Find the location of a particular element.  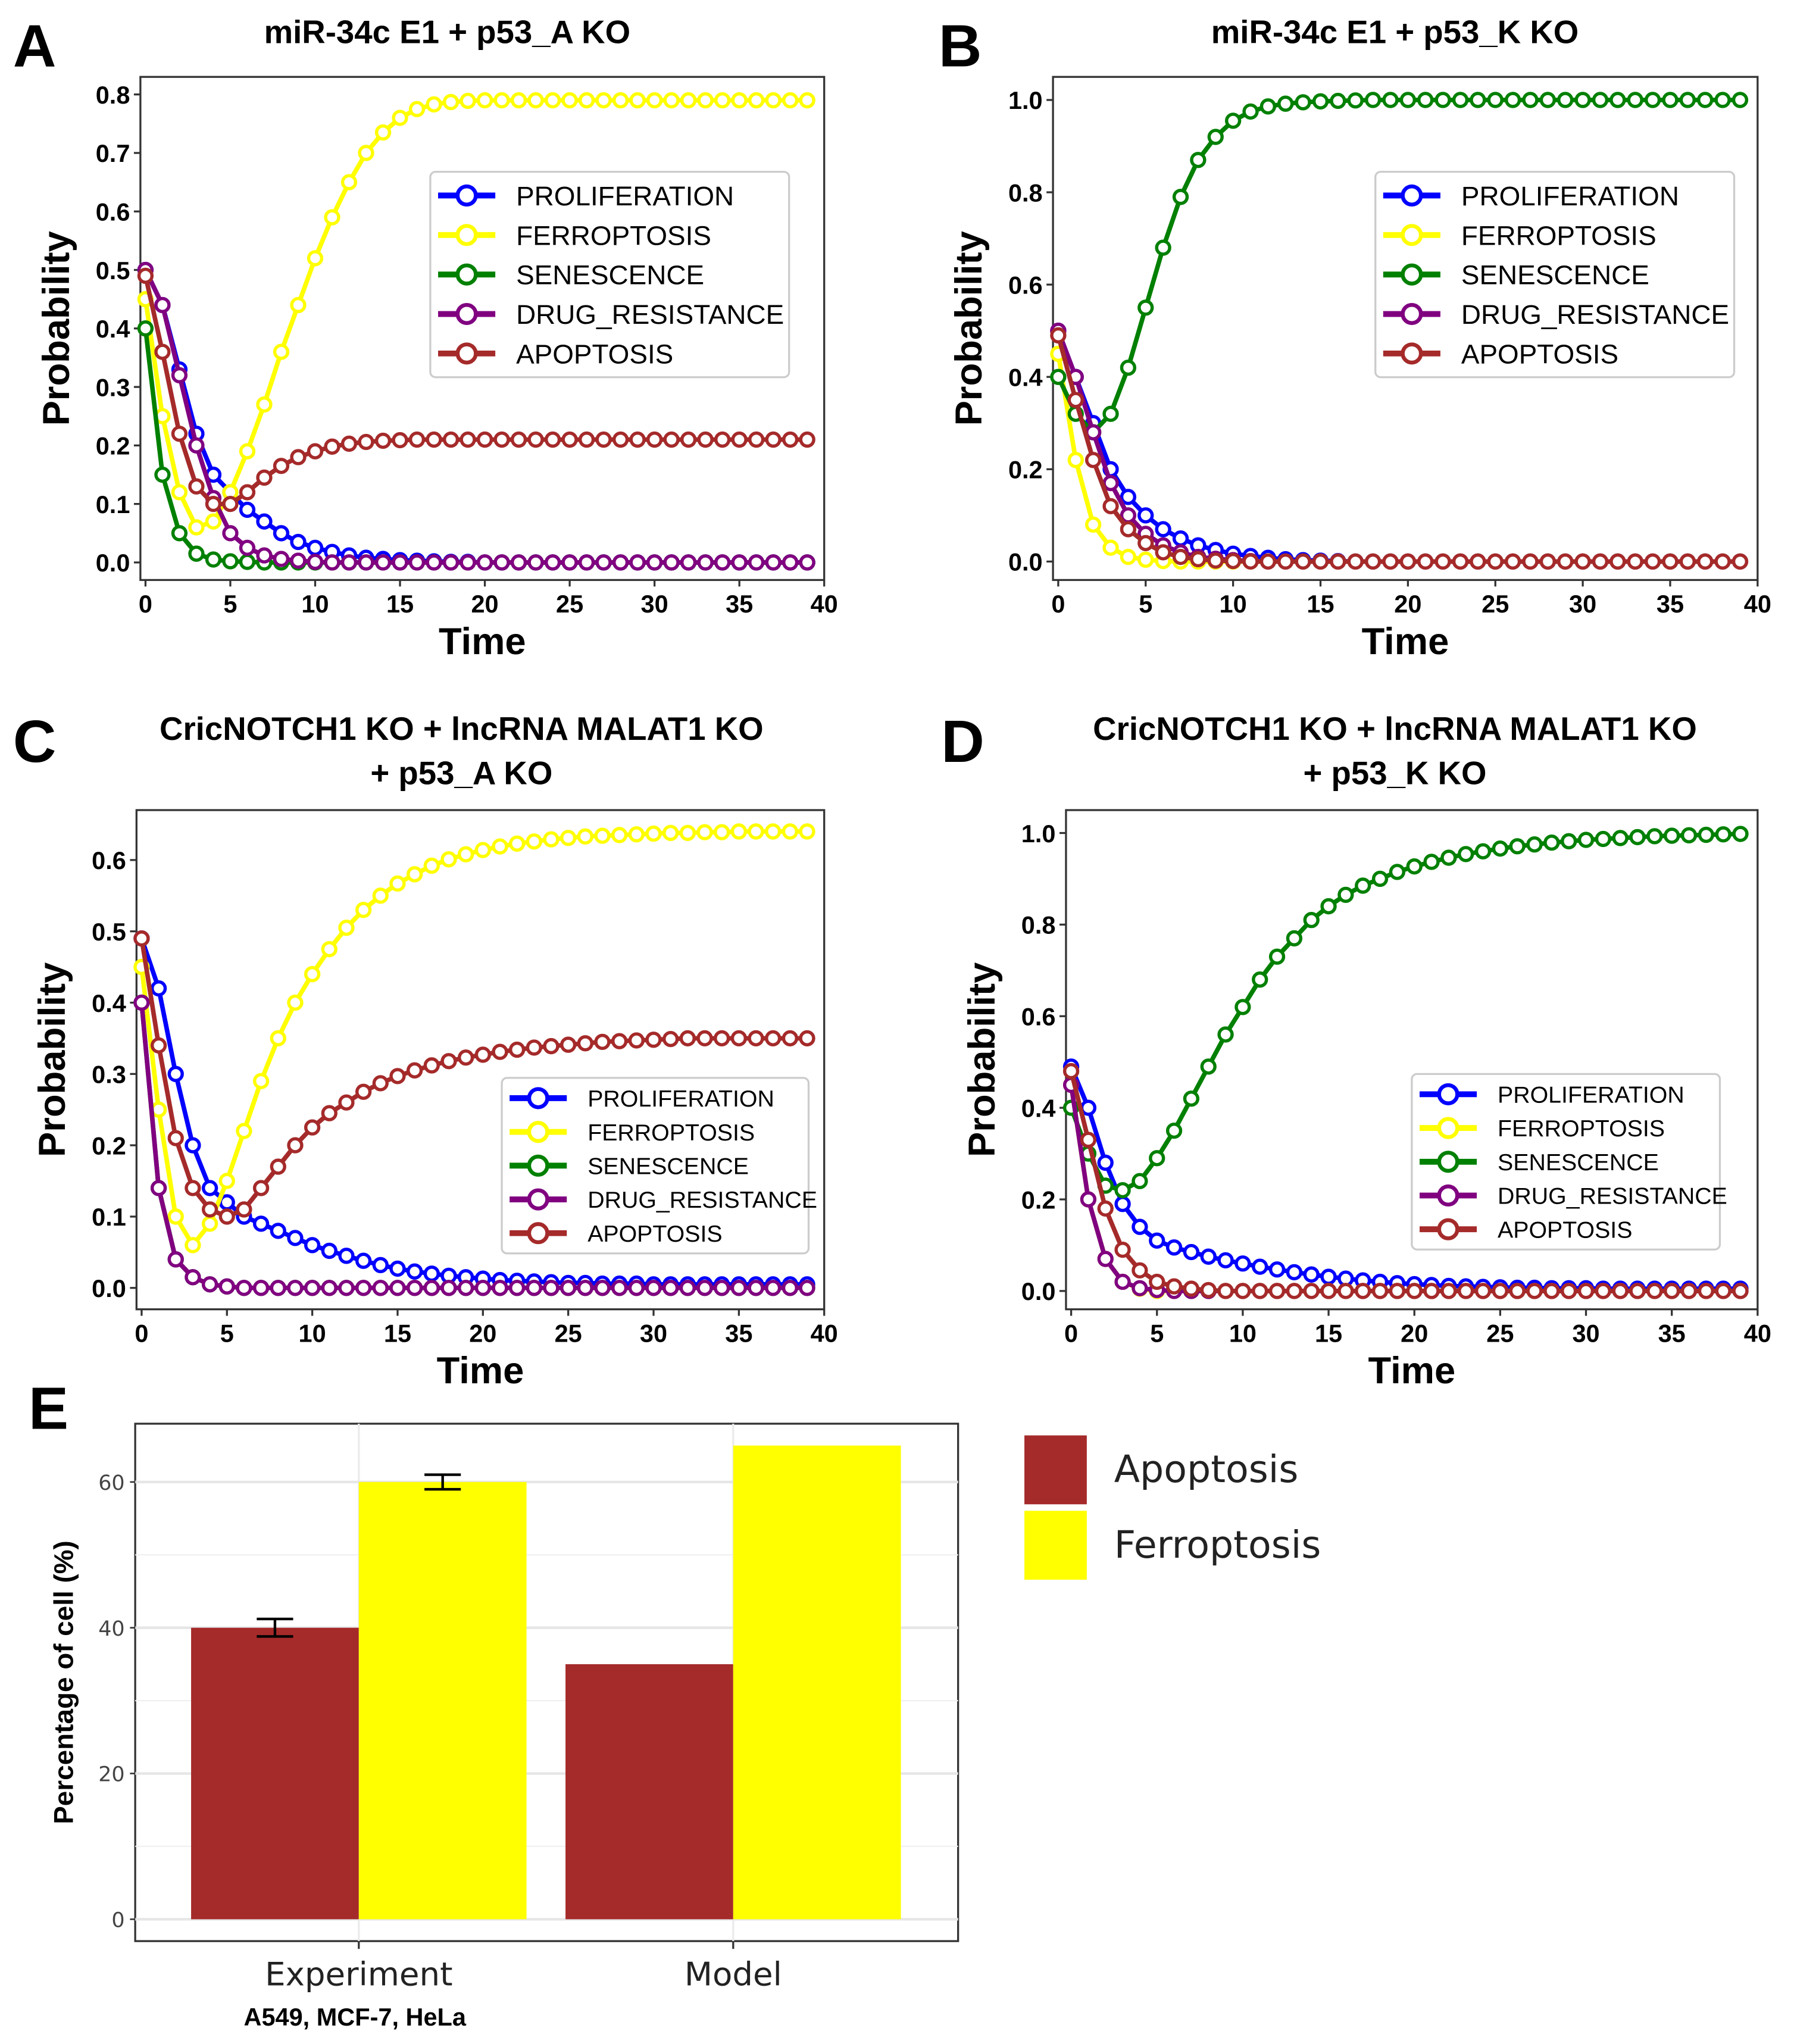

x-axis-label: Time is located at coordinates (482, 642).